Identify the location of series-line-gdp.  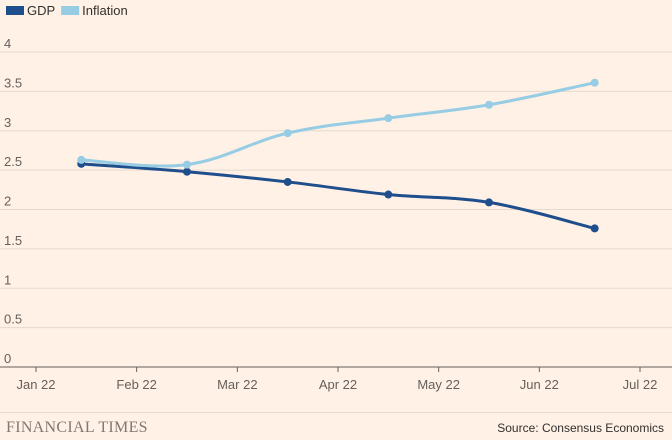
(338, 196).